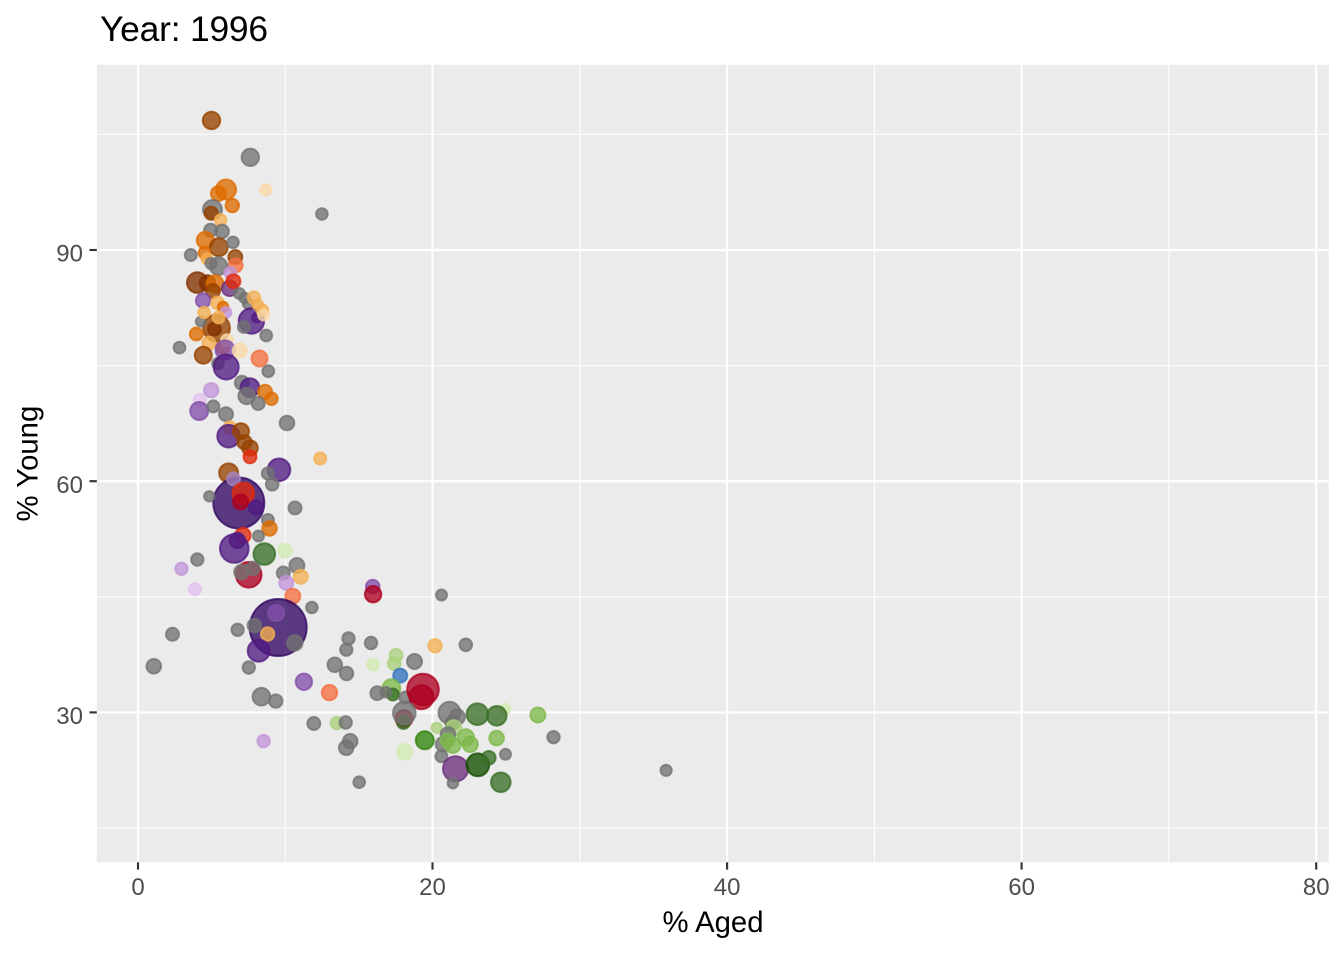 The width and height of the screenshot is (1344, 960). Describe the element at coordinates (28, 464) in the screenshot. I see `svg-text: % Young` at that location.